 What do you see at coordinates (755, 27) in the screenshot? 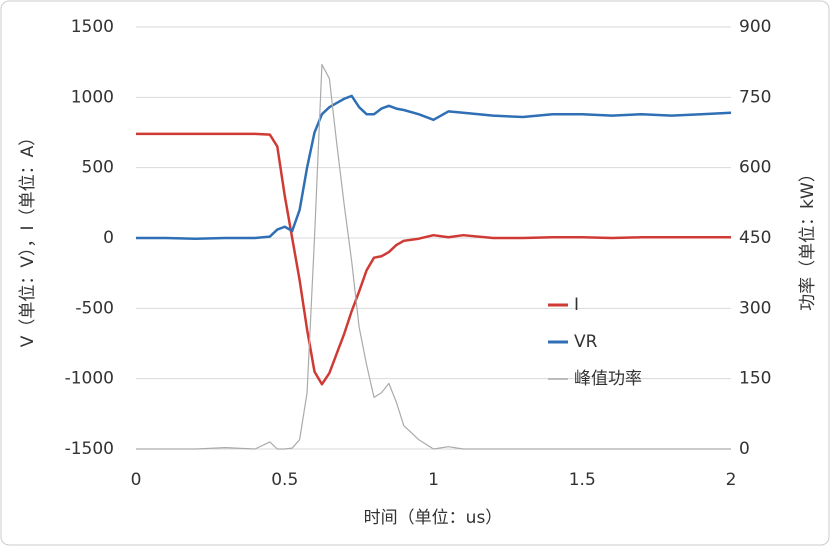
I see `y2-tick-label: 900` at bounding box center [755, 27].